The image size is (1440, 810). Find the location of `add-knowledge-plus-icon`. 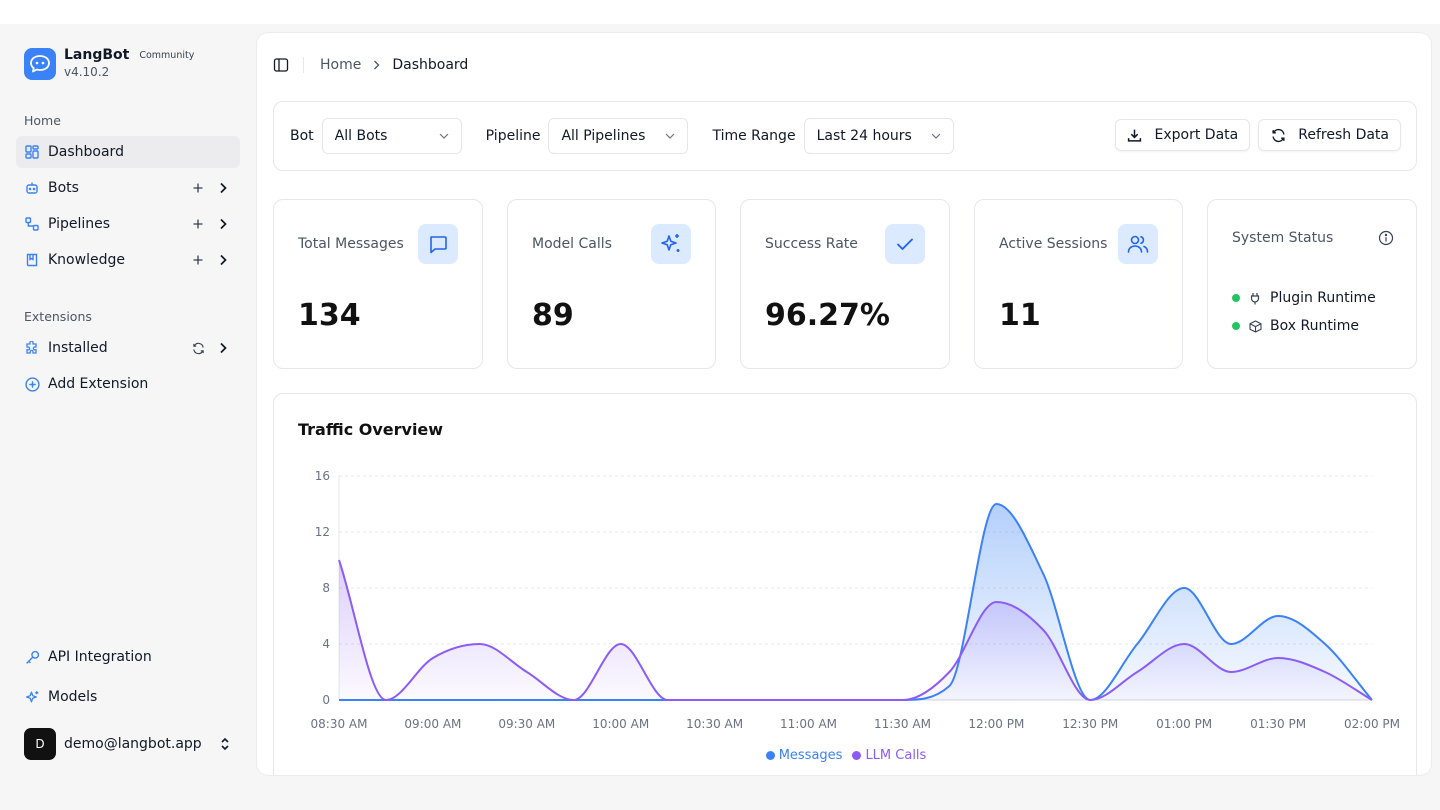

add-knowledge-plus-icon is located at coordinates (198, 260).